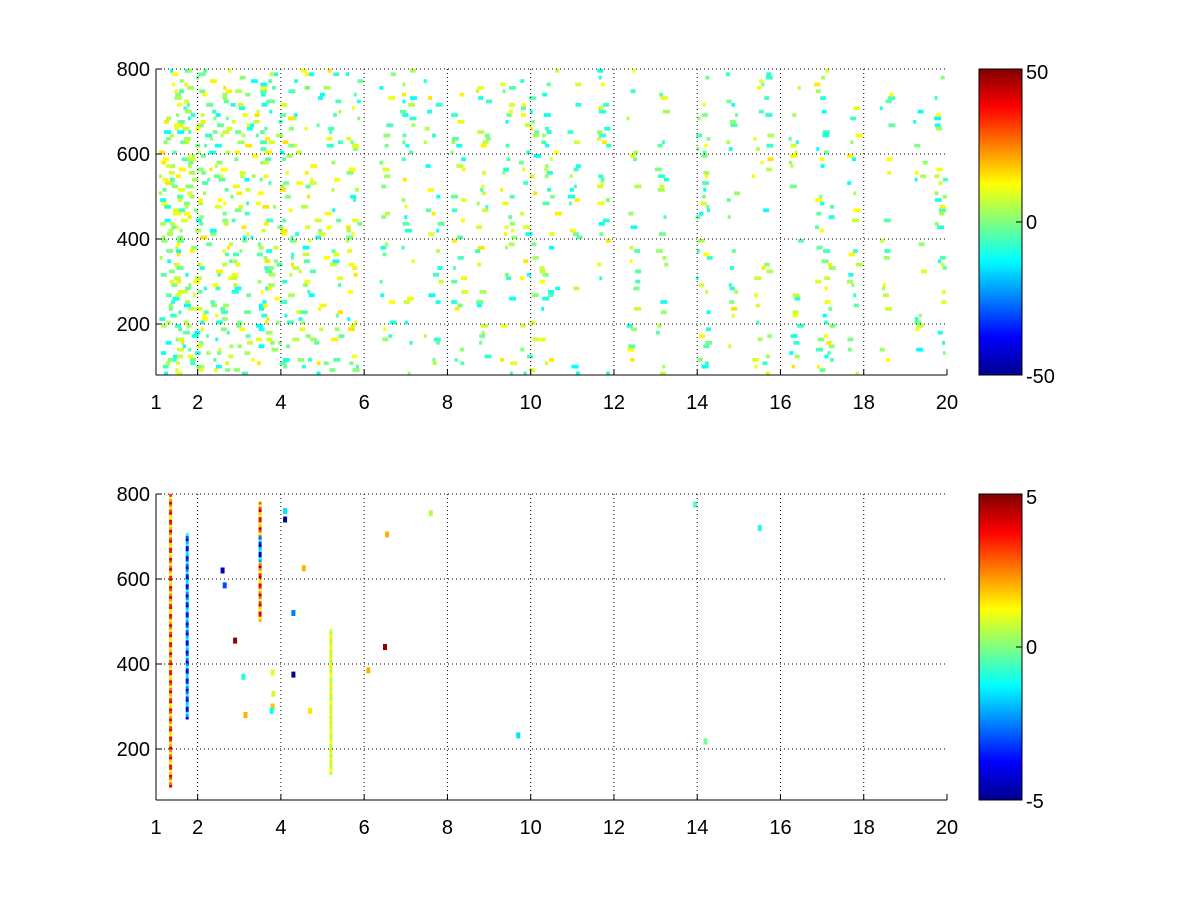  What do you see at coordinates (1000, 647) in the screenshot?
I see `colorbar-gradient` at bounding box center [1000, 647].